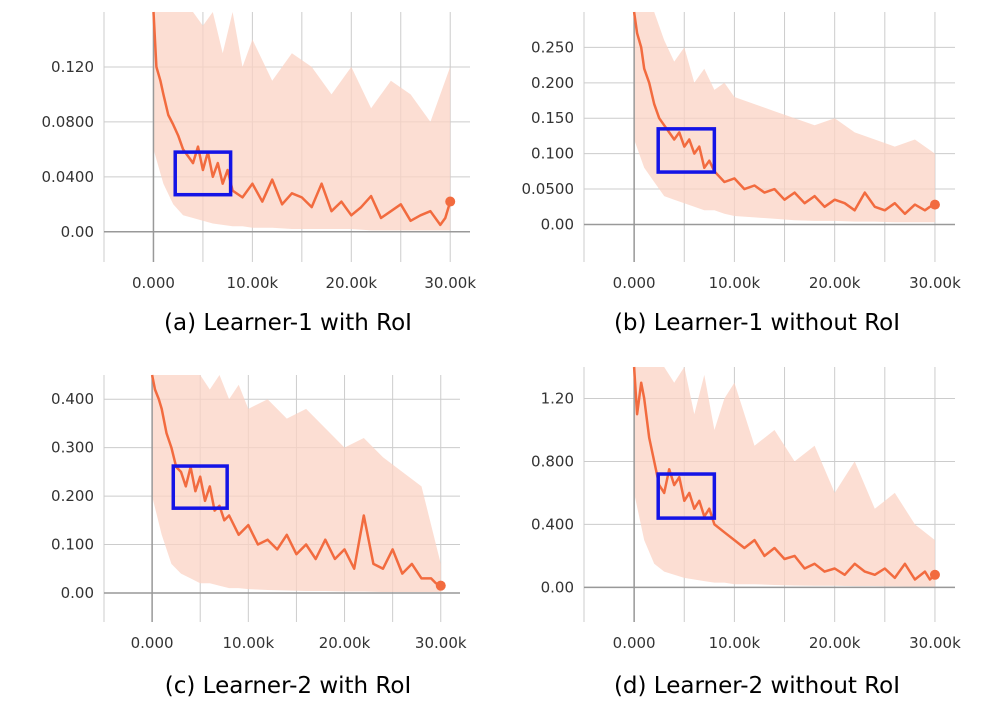 The width and height of the screenshot is (990, 722). I want to click on y-tick-label-d: 1.20, so click(557, 398).